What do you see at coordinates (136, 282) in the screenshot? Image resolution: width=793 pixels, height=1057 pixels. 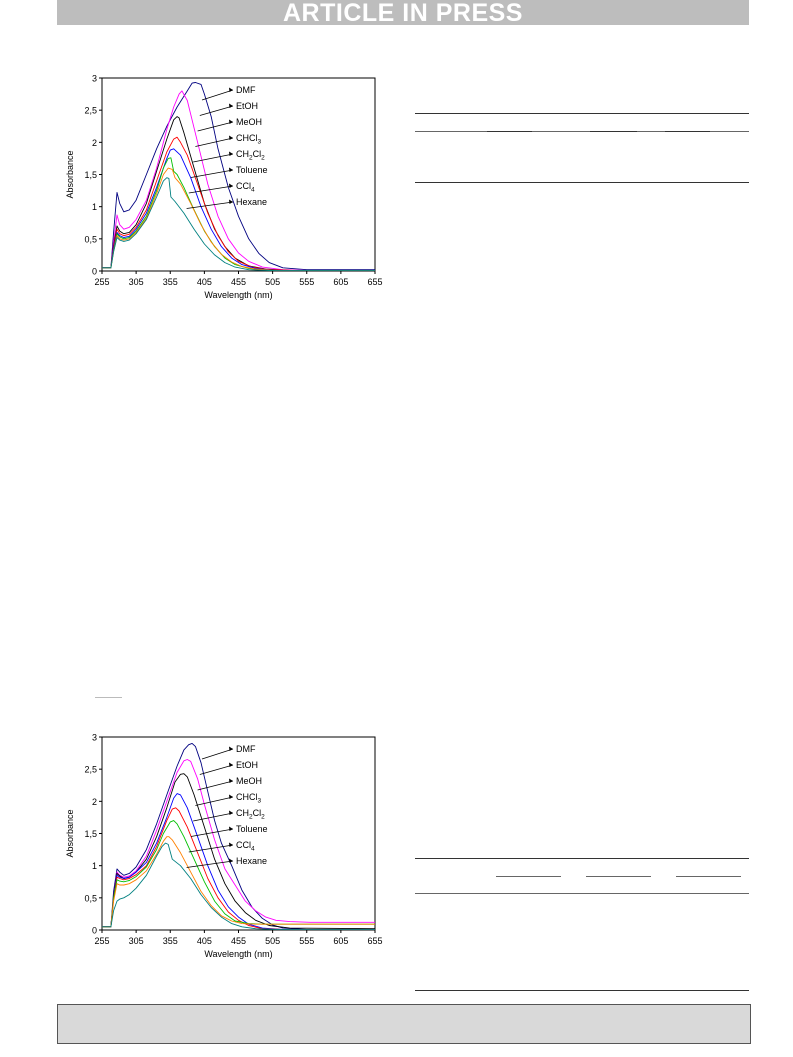 I see `x-tick-label: 305` at bounding box center [136, 282].